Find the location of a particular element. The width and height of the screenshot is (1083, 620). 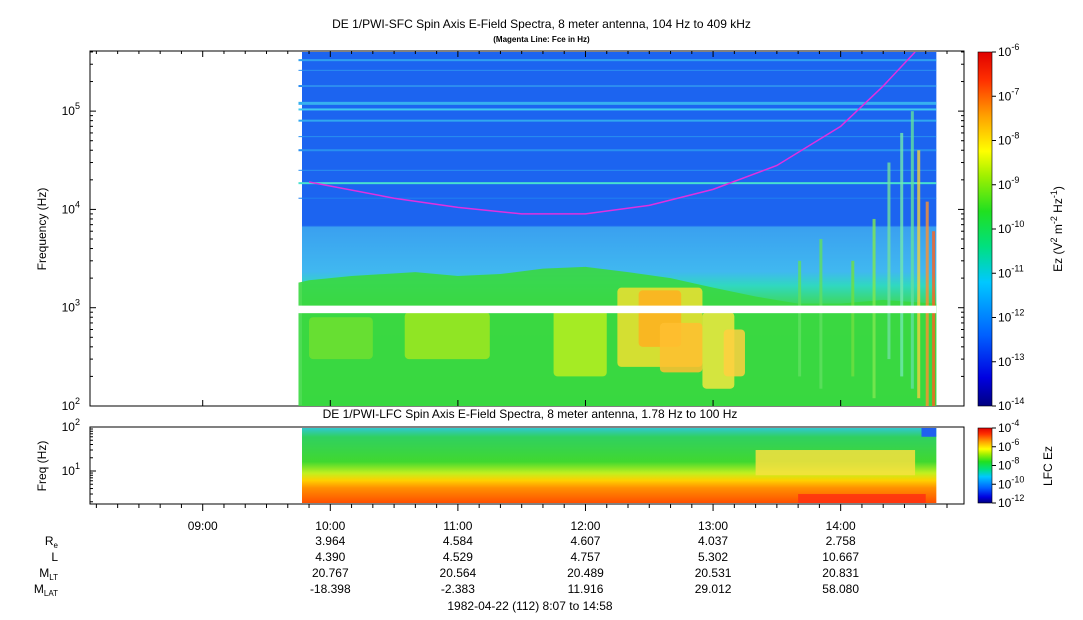

sfc-y-axis-label: Frequency (Hz) is located at coordinates (42, 229).